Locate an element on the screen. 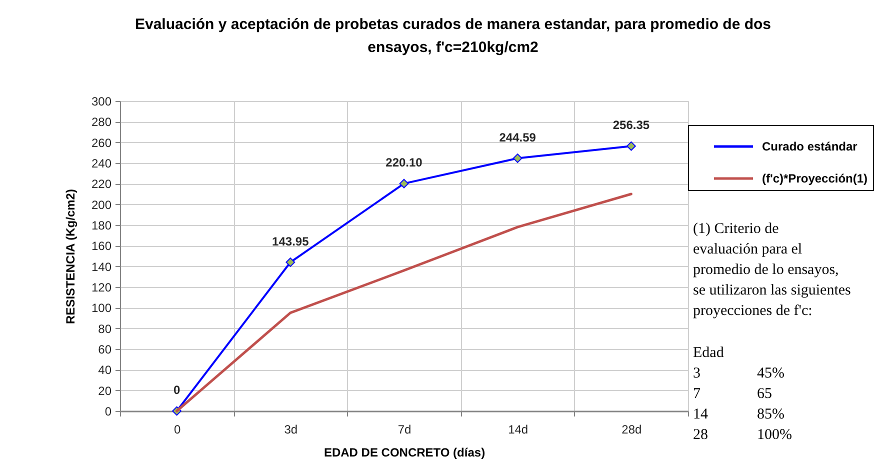  y-tick-label: 200 is located at coordinates (101, 205).